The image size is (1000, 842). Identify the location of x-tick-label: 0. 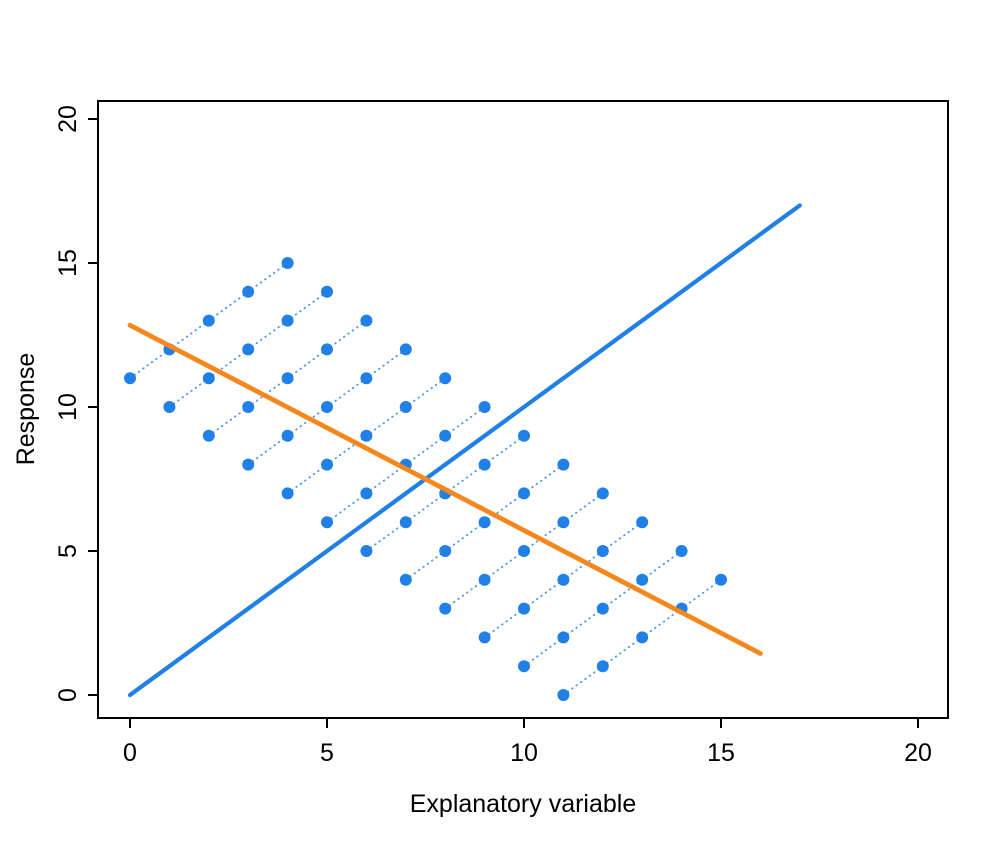
(130, 753).